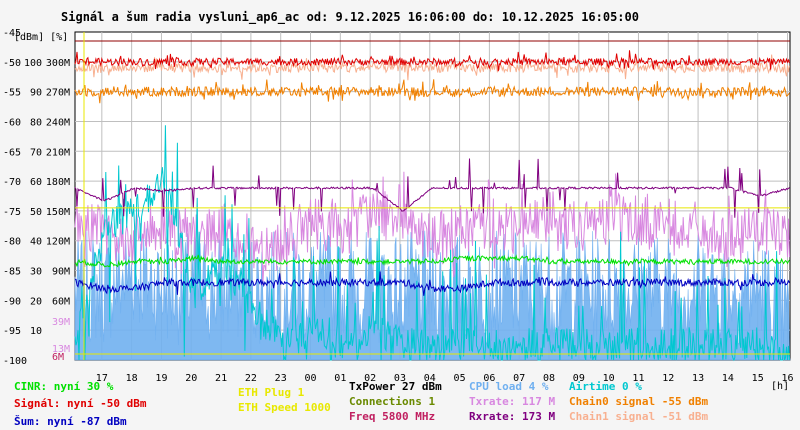 The image size is (800, 430). Describe the element at coordinates (432, 283) in the screenshot. I see `series-noise` at that location.